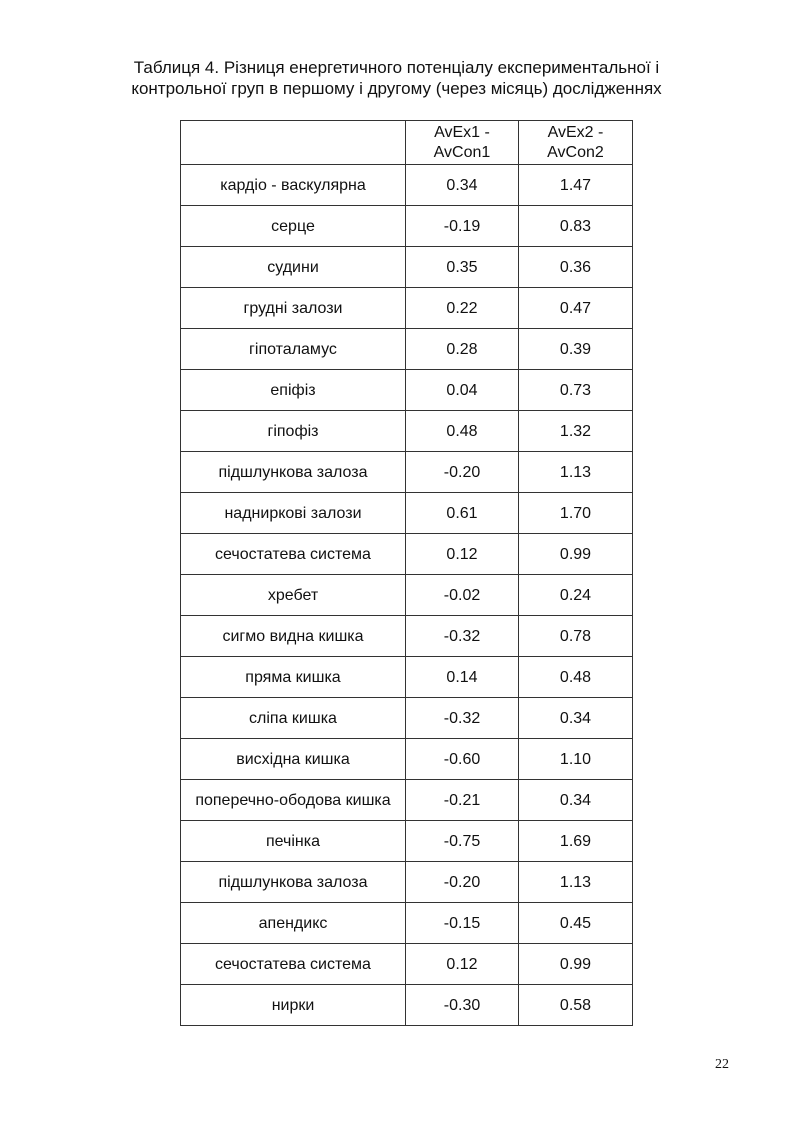 The height and width of the screenshot is (1123, 793). Describe the element at coordinates (462, 800) in the screenshot. I see `avex1-avcon1-cell: -0.21` at that location.